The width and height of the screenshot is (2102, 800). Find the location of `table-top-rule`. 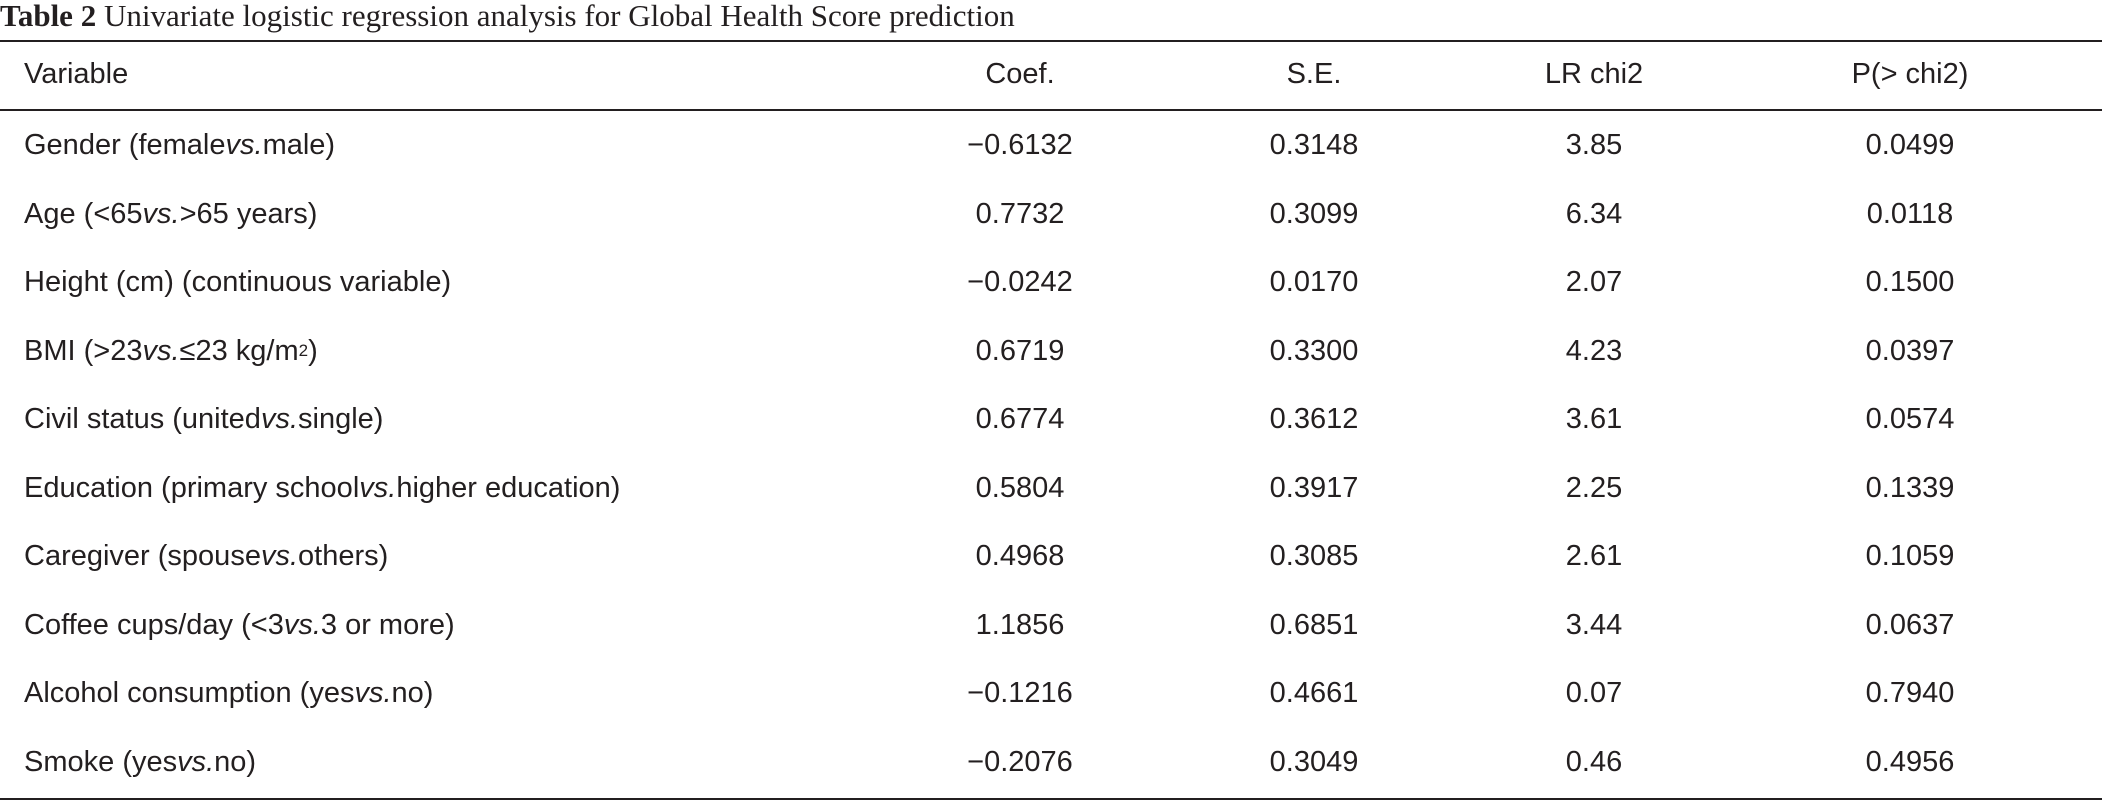

table-top-rule is located at coordinates (1051, 41).